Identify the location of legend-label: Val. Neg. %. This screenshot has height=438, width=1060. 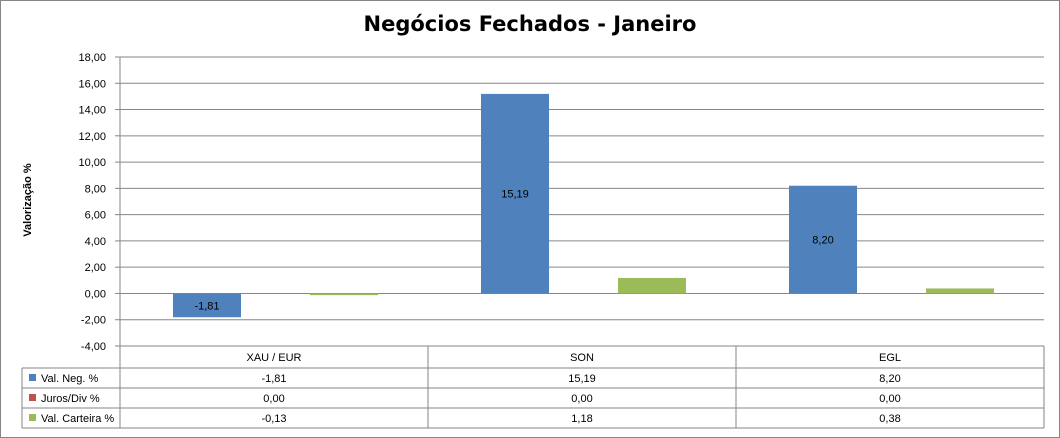
(69, 379).